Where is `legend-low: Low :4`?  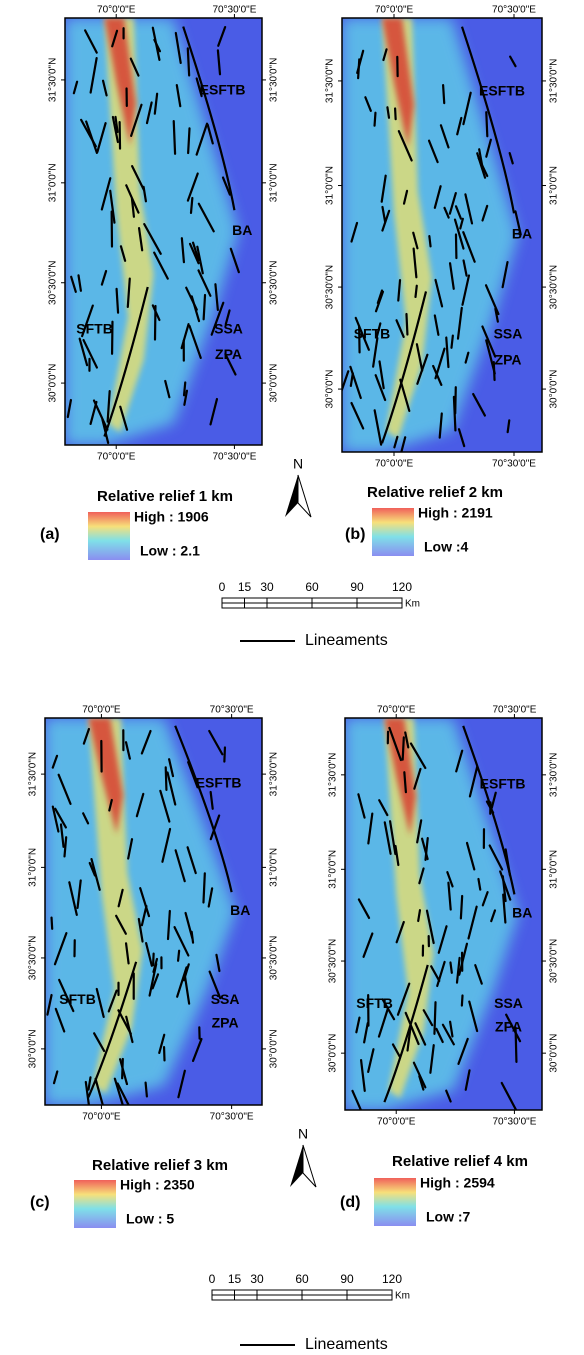 legend-low: Low :4 is located at coordinates (446, 547).